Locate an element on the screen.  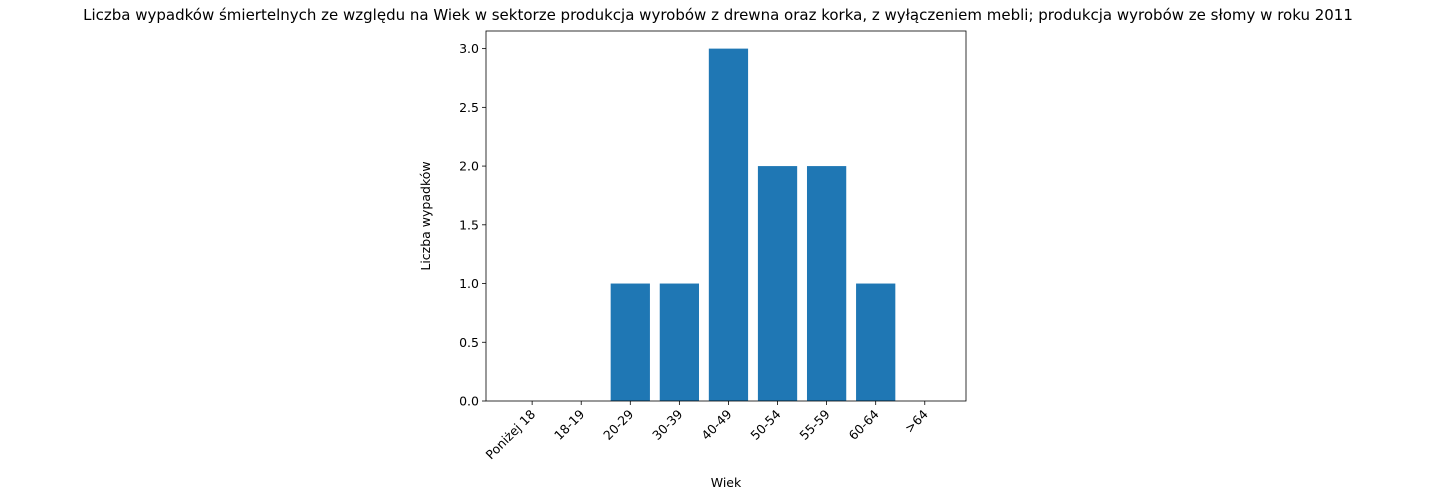
x-tick-label: Poniżej 18 is located at coordinates (511, 434).